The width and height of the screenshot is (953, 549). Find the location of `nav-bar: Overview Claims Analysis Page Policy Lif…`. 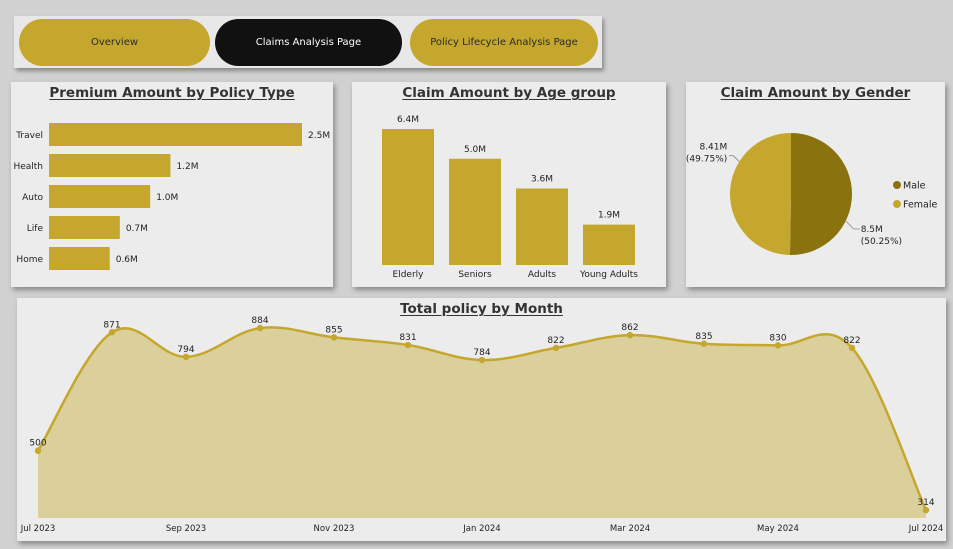

nav-bar: Overview Claims Analysis Page Policy Lif… is located at coordinates (308, 42).